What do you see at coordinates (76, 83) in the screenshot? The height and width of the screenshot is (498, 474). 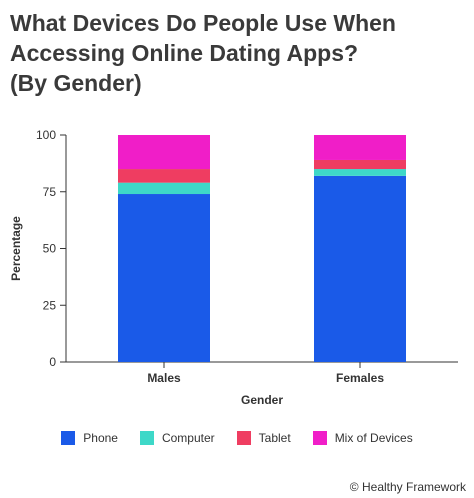 I see `title-line-3: (By Gender)` at bounding box center [76, 83].